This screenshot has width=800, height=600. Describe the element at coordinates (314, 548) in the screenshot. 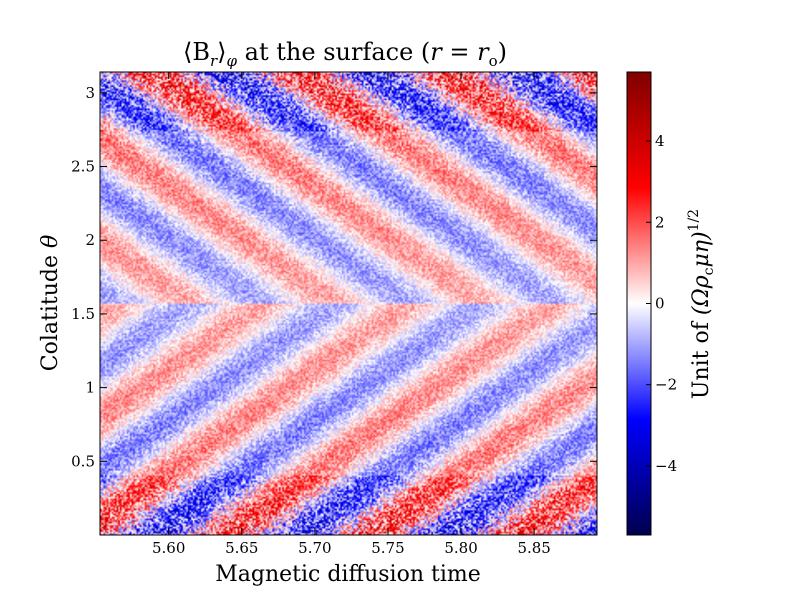

I see `x-tick-label: 5.70` at that location.